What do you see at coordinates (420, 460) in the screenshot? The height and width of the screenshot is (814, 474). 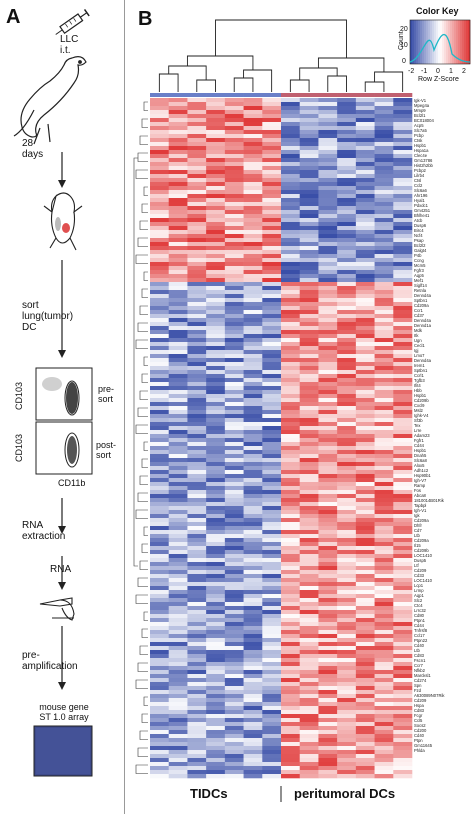 I see `gene-label: Slc6a8` at bounding box center [420, 460].